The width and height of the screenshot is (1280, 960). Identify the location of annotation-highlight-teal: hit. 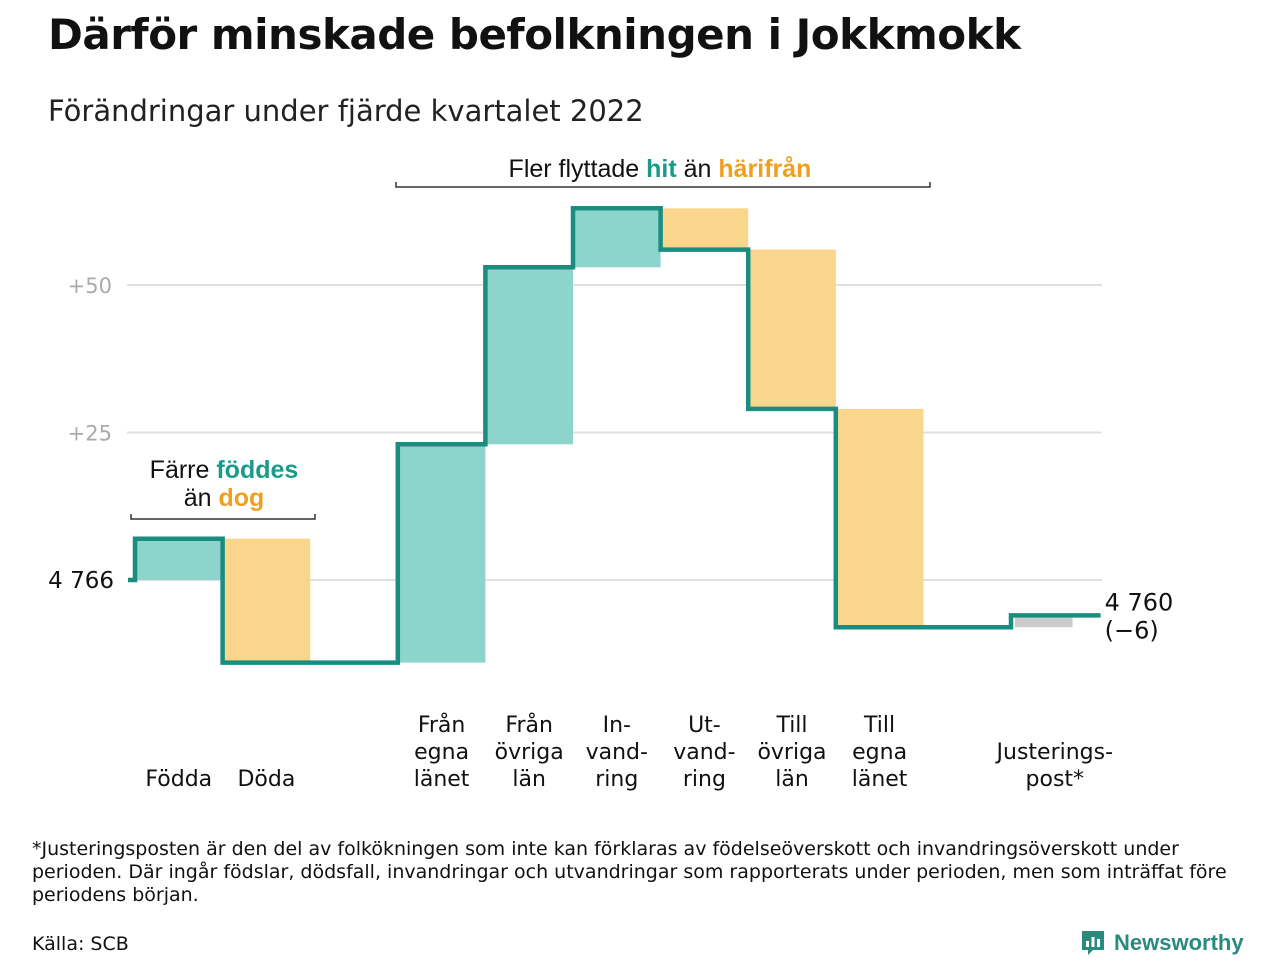
(661, 169).